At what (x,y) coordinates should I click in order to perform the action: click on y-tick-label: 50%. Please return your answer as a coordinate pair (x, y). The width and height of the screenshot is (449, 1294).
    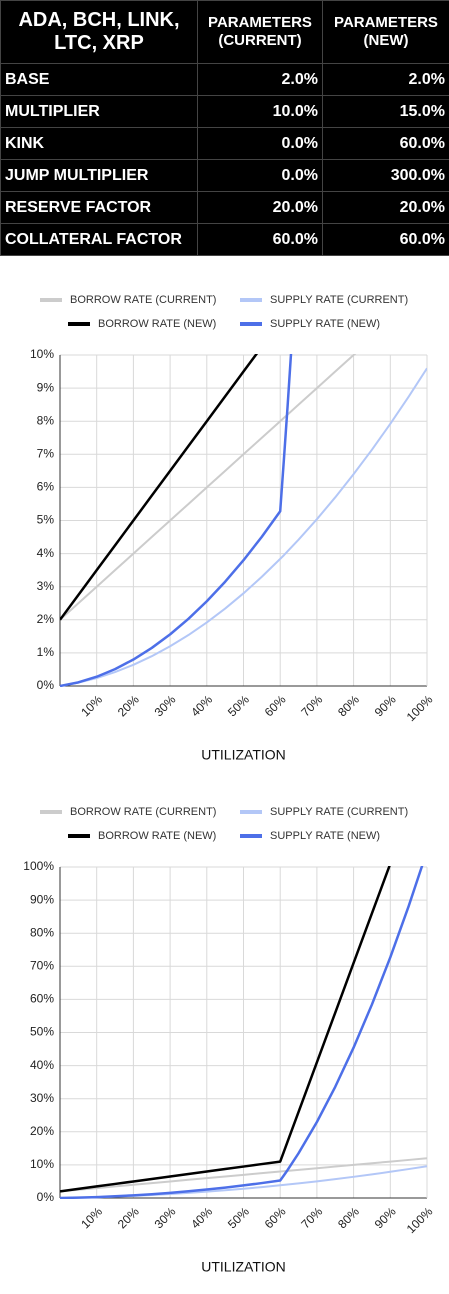
    Looking at the image, I should click on (42, 1032).